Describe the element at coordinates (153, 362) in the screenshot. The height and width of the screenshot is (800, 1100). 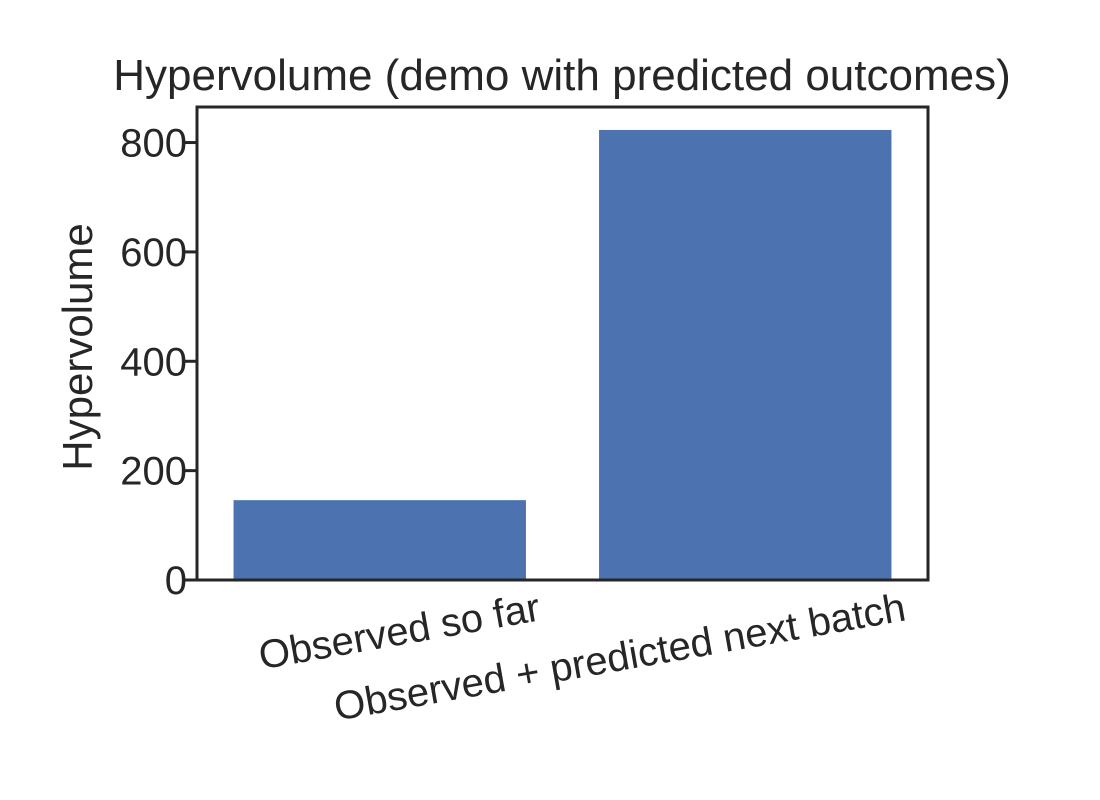
I see `y-tick-label-2: 400` at that location.